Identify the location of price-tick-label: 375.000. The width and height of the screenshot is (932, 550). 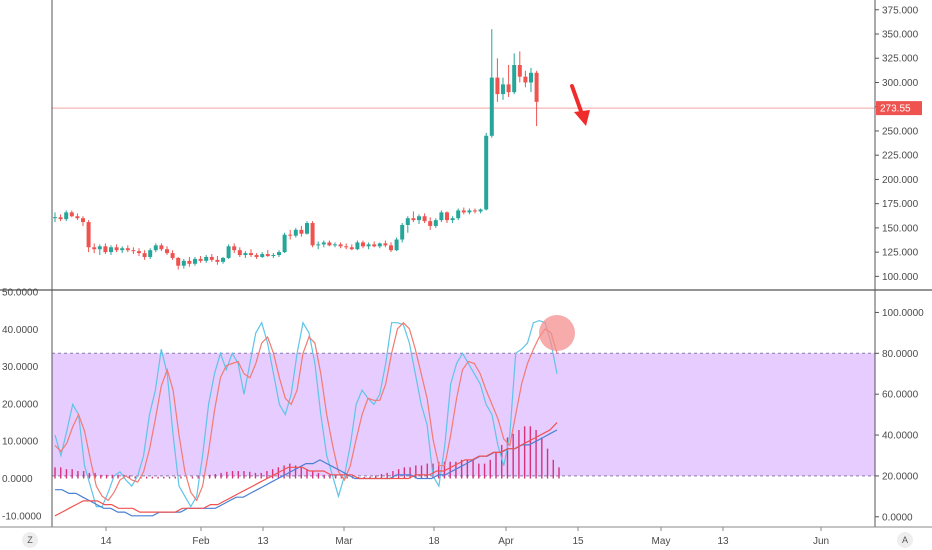
(900, 10).